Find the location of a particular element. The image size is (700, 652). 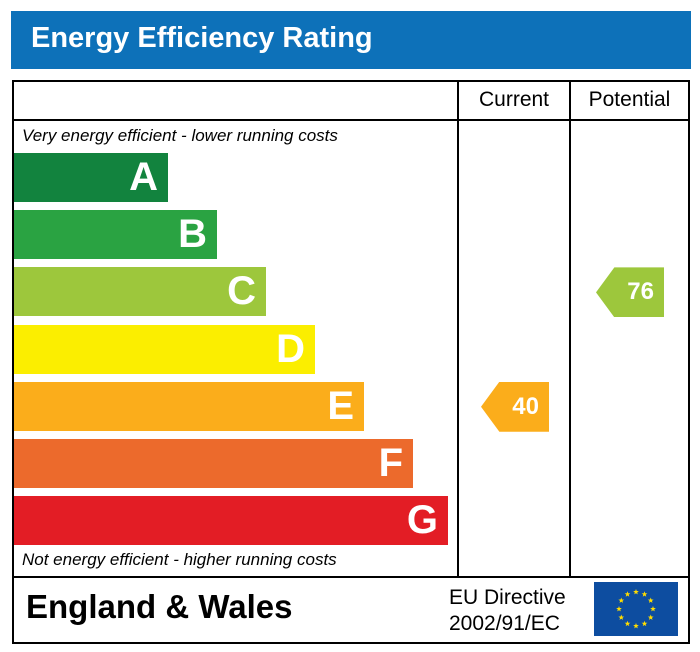

band-d: D is located at coordinates (164, 349).